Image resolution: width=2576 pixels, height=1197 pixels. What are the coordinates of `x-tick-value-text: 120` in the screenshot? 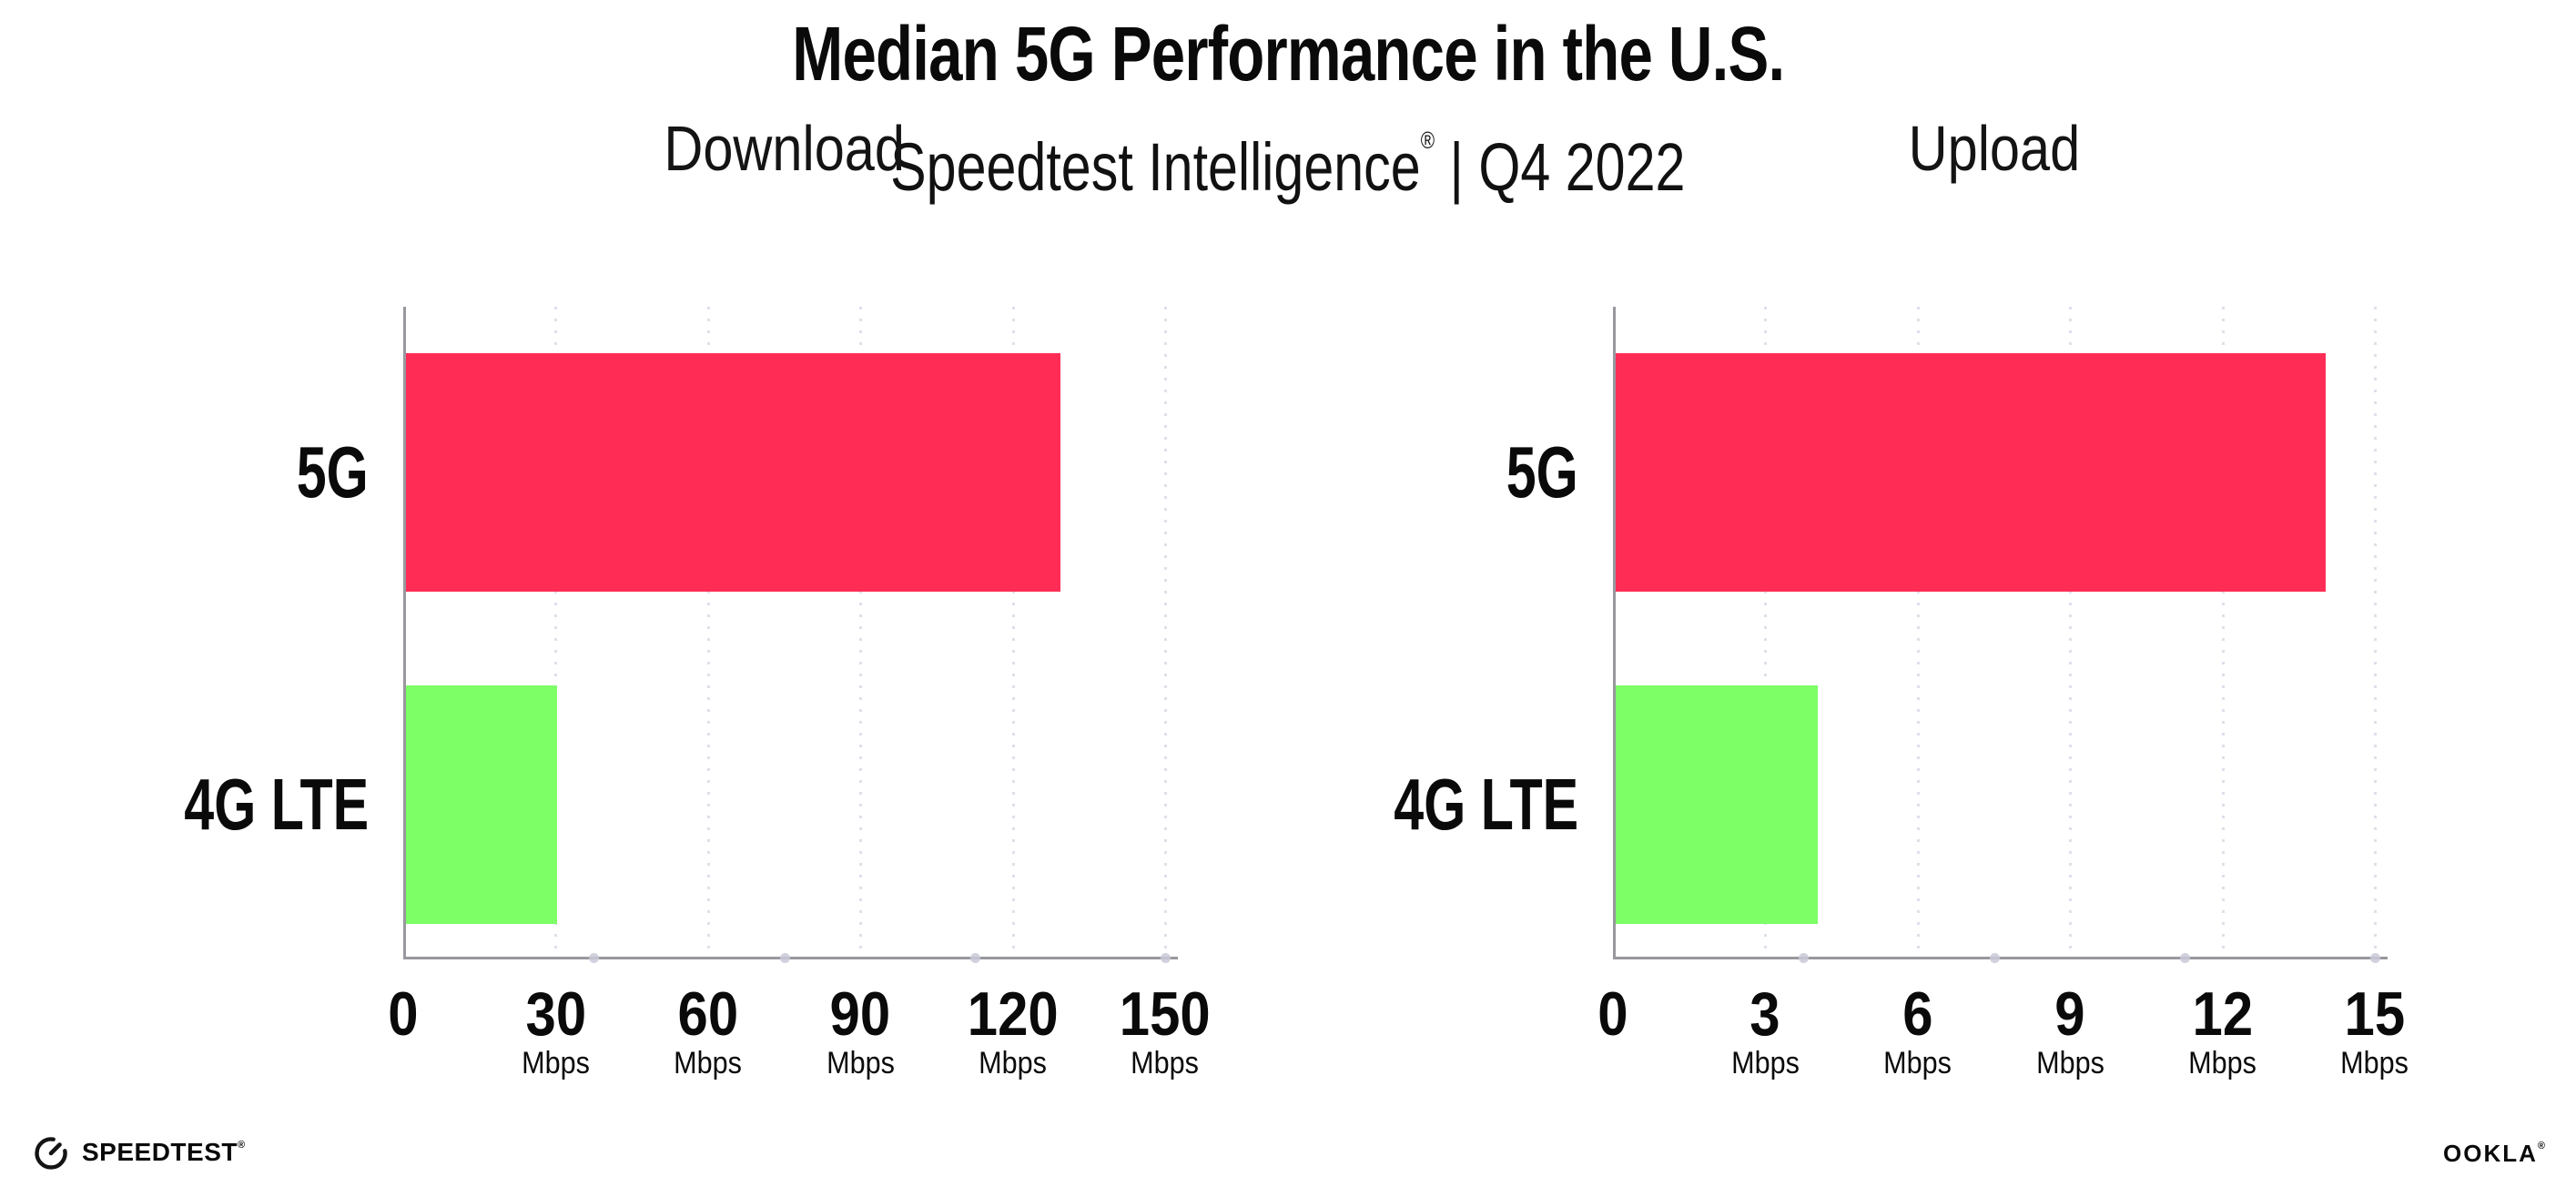 It's located at (1013, 1014).